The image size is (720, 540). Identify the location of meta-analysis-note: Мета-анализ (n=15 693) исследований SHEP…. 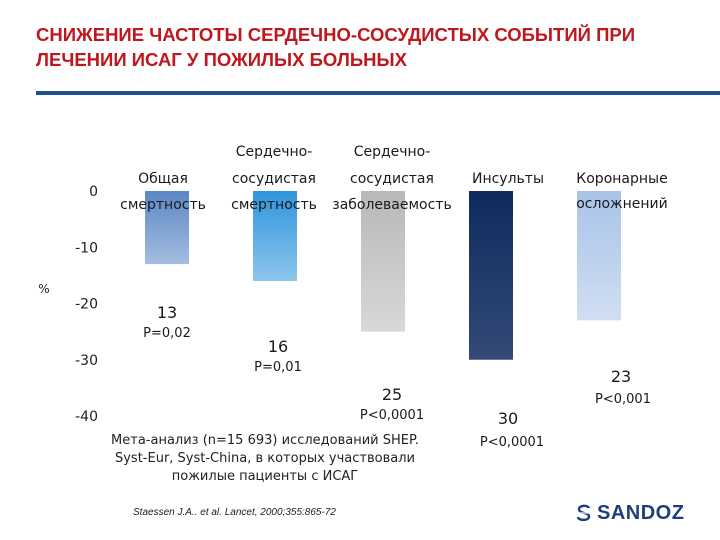
(265, 458).